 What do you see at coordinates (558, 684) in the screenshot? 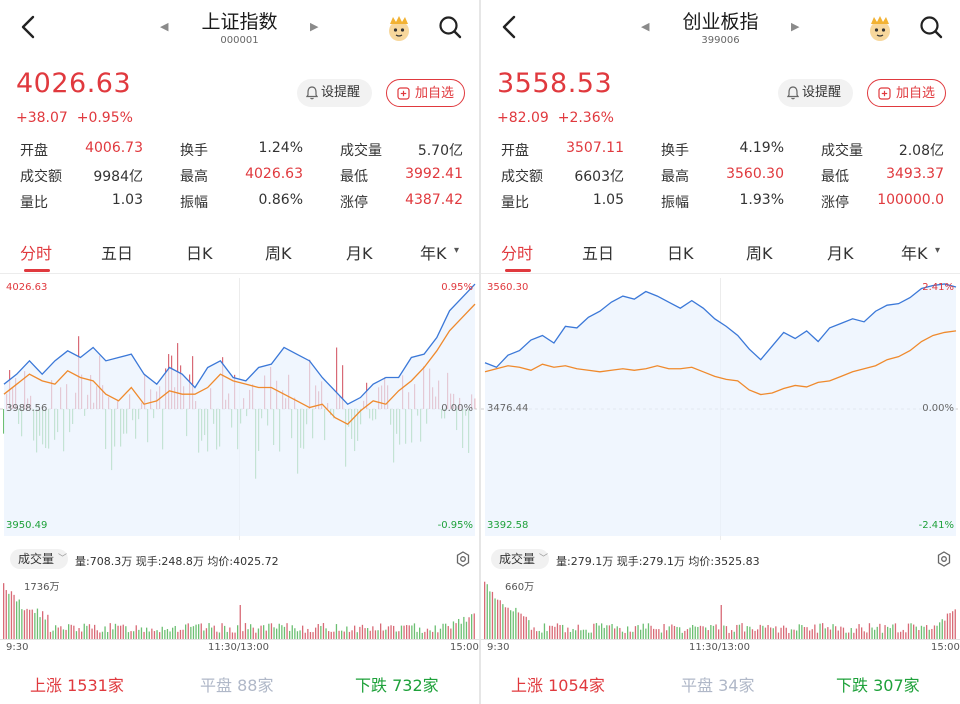
I see `advancers: 上涨 1054家` at bounding box center [558, 684].